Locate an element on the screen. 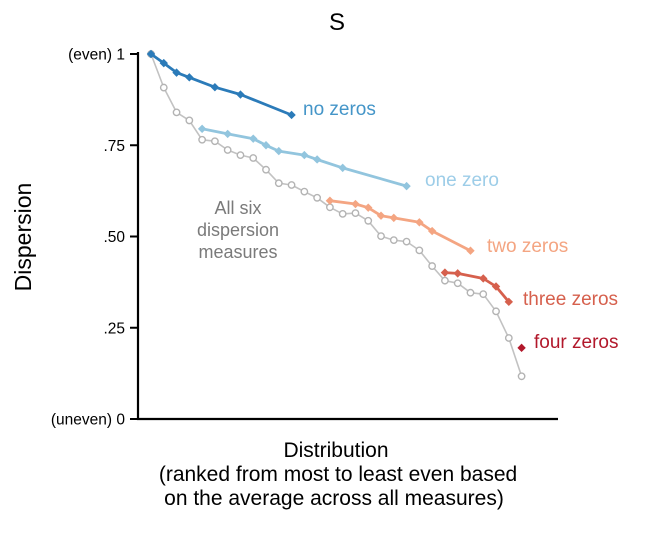 The image size is (672, 537). annotation-line-3: measures is located at coordinates (237, 252).